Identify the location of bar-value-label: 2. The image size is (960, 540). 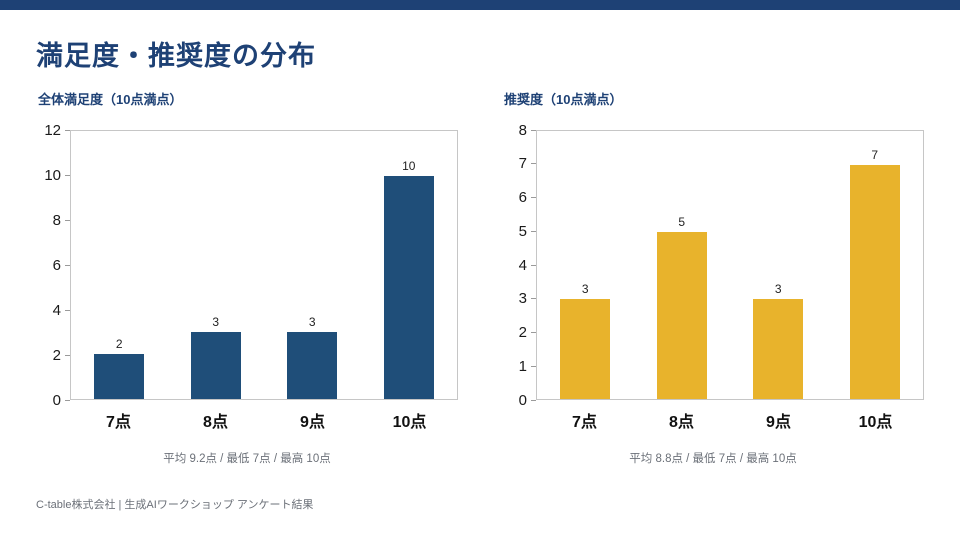
(119, 344).